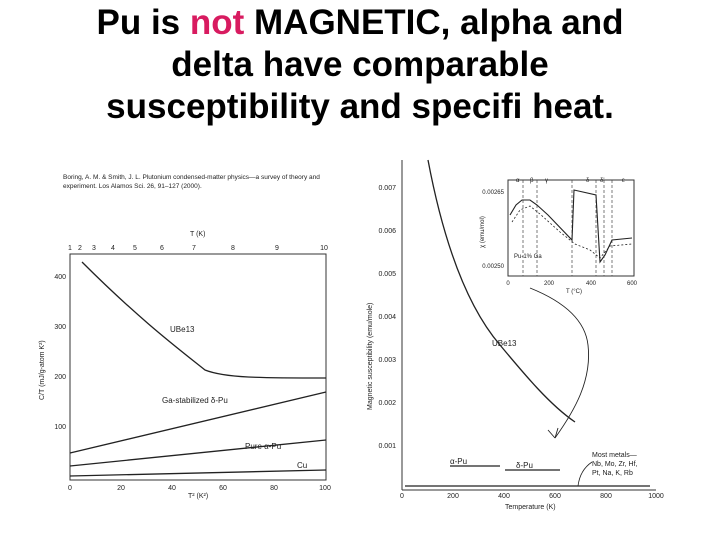 This screenshot has height=540, width=720. Describe the element at coordinates (656, 496) in the screenshot. I see `x-tick: 1000` at that location.